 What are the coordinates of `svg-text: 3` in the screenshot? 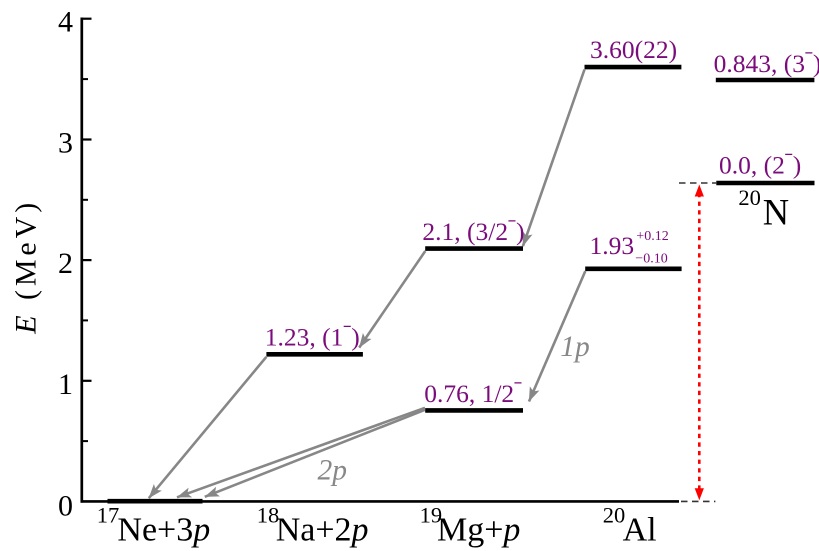 It's located at (65, 143).